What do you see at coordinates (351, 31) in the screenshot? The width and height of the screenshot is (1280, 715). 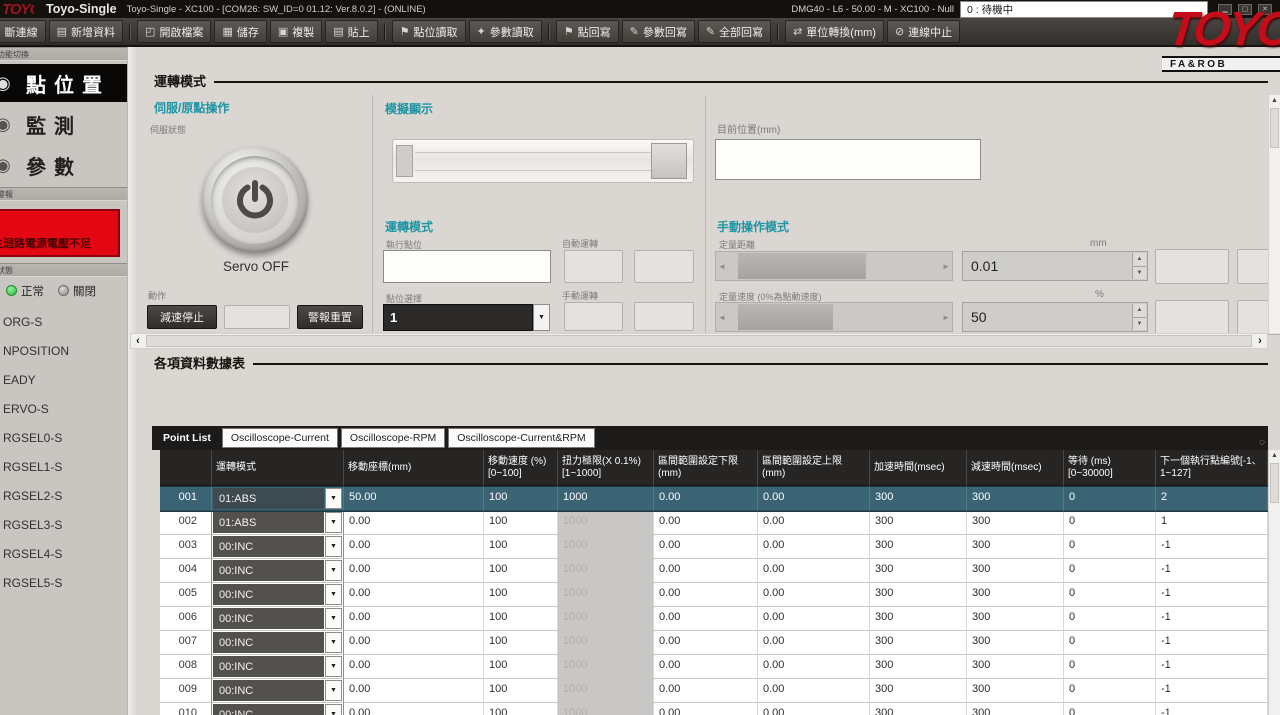 I see `paste-button: ▤ 貼上` at bounding box center [351, 31].